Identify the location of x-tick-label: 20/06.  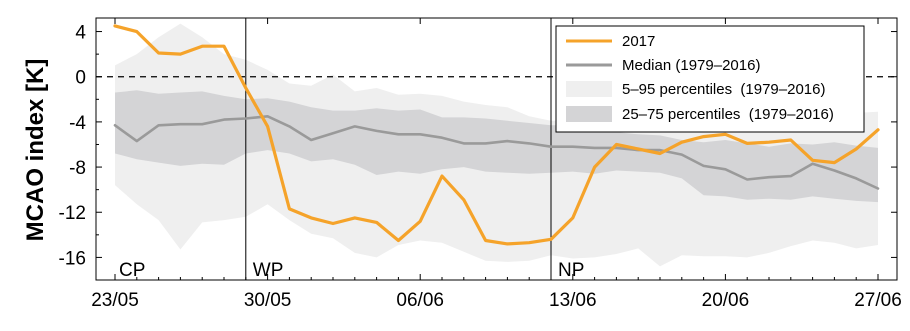
(726, 300).